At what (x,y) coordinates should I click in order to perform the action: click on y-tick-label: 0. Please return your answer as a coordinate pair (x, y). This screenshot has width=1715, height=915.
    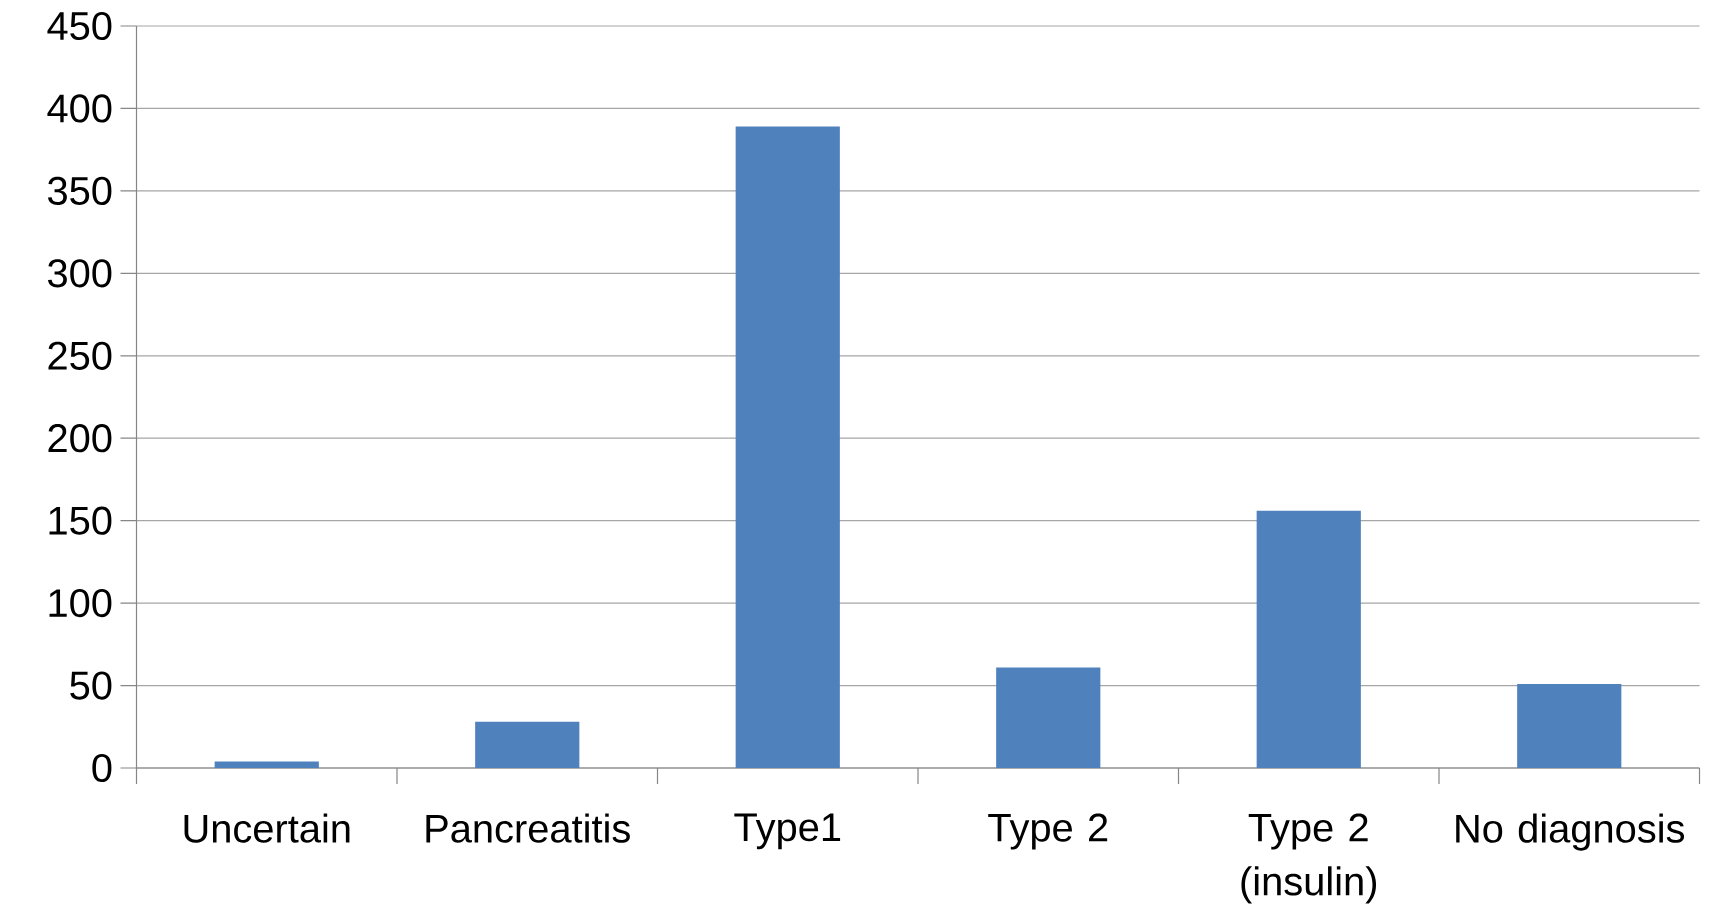
    Looking at the image, I should click on (102, 768).